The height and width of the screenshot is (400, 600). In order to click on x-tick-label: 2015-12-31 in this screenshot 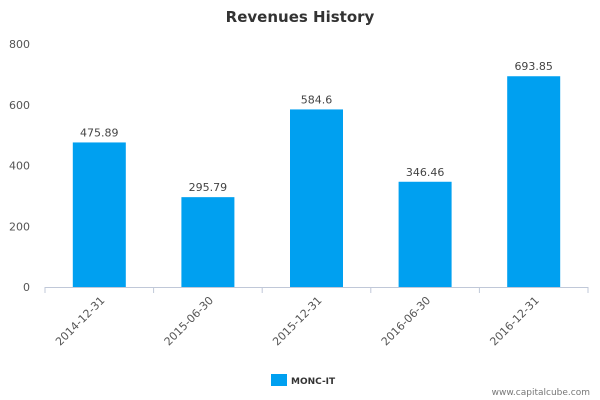, I will do `click(297, 321)`.